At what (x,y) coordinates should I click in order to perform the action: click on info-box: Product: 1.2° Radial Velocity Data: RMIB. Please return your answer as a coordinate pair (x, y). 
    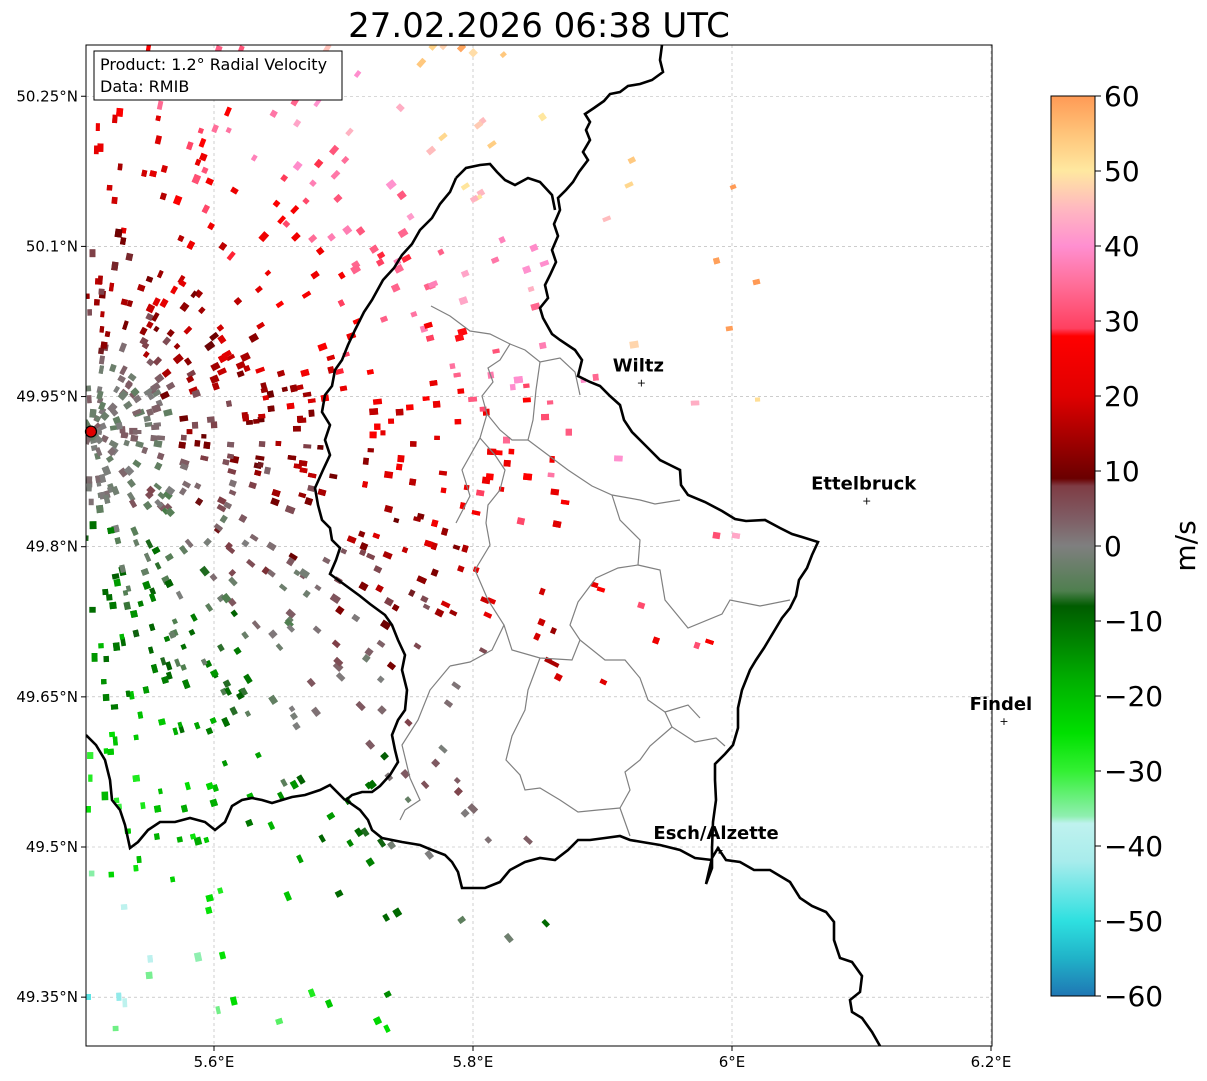
    Looking at the image, I should click on (218, 75).